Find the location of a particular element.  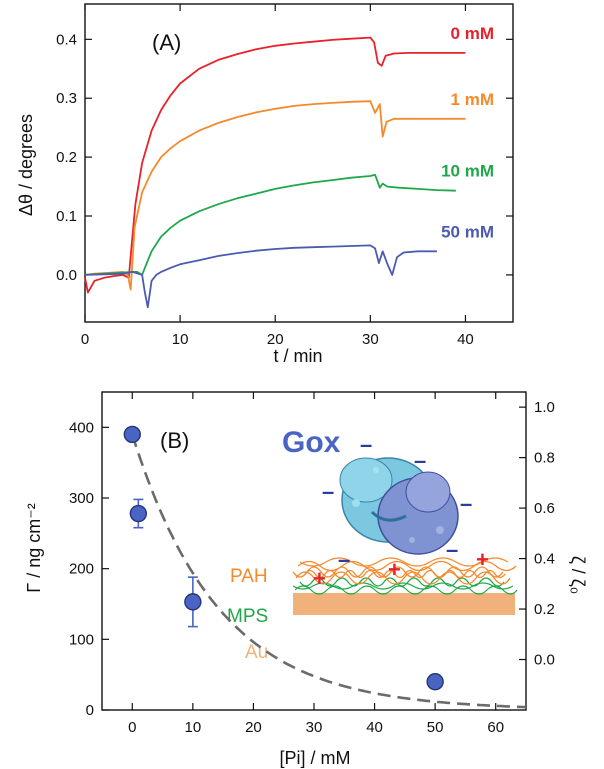

panel-a-ylabel: Δθ / degrees is located at coordinates (26, 165).